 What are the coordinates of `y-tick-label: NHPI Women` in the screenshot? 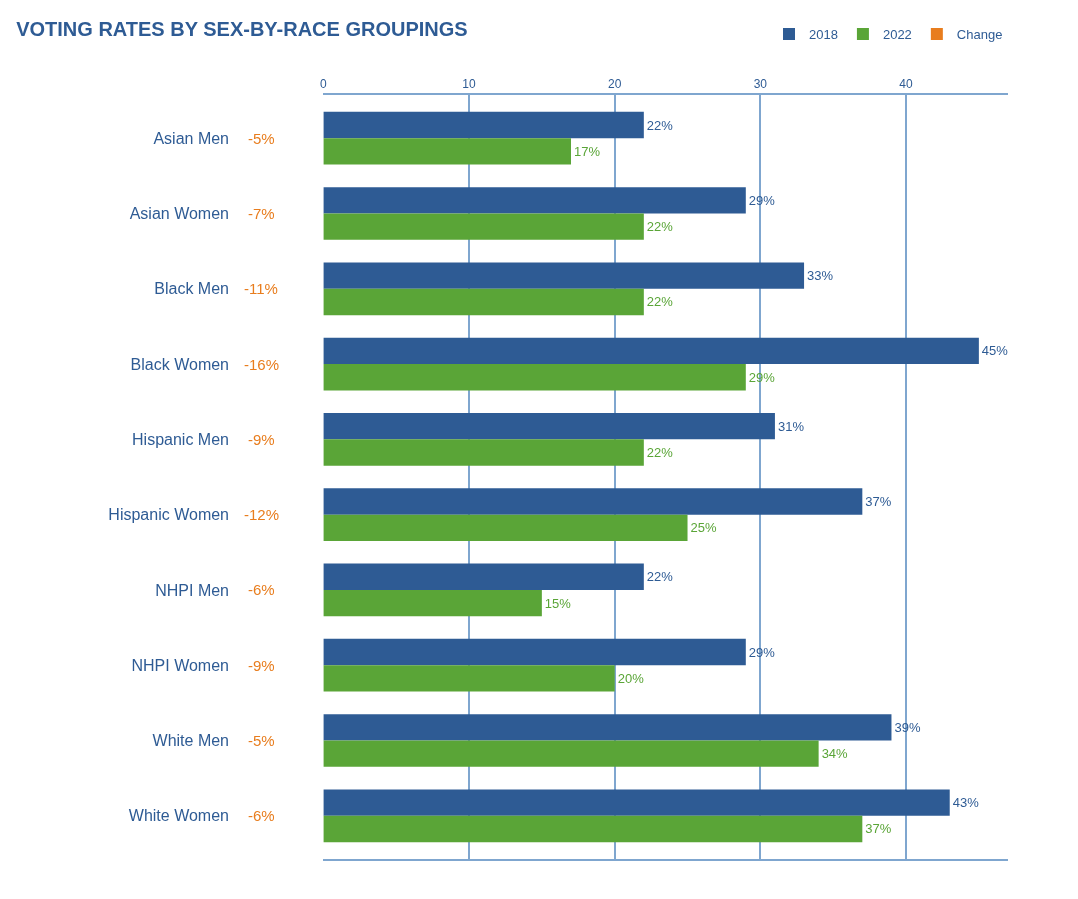 It's located at (180, 665).